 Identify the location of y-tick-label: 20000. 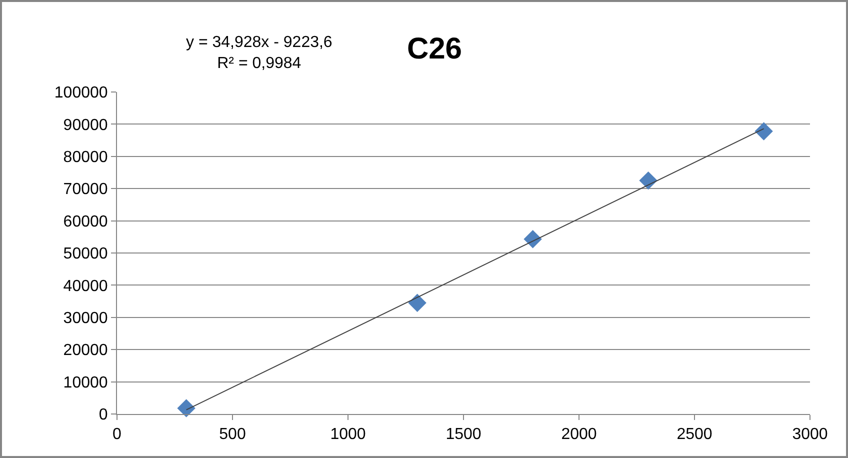
(85, 351).